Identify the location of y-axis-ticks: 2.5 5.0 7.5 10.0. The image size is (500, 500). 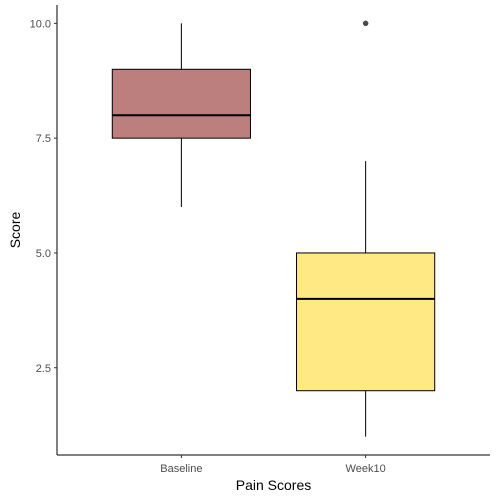
(43, 196).